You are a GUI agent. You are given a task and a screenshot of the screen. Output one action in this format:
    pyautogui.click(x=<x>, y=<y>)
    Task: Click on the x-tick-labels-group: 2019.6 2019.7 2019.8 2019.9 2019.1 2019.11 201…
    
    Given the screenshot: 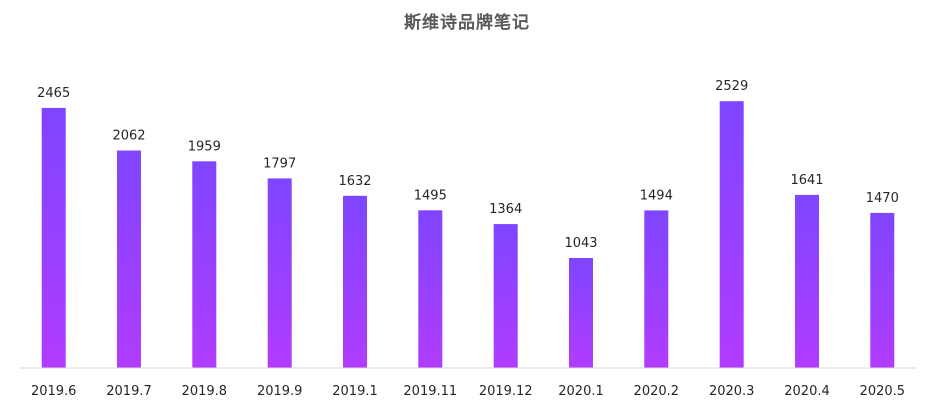 What is the action you would take?
    pyautogui.click(x=468, y=391)
    